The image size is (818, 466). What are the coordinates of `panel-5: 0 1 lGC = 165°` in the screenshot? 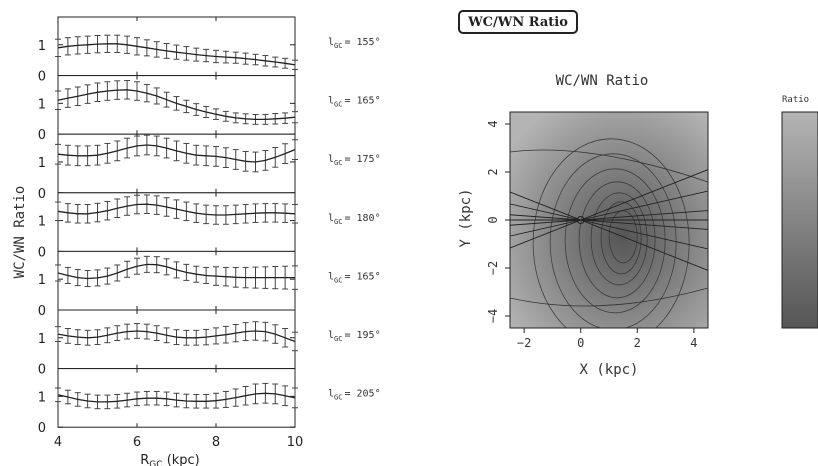 It's located at (209, 284).